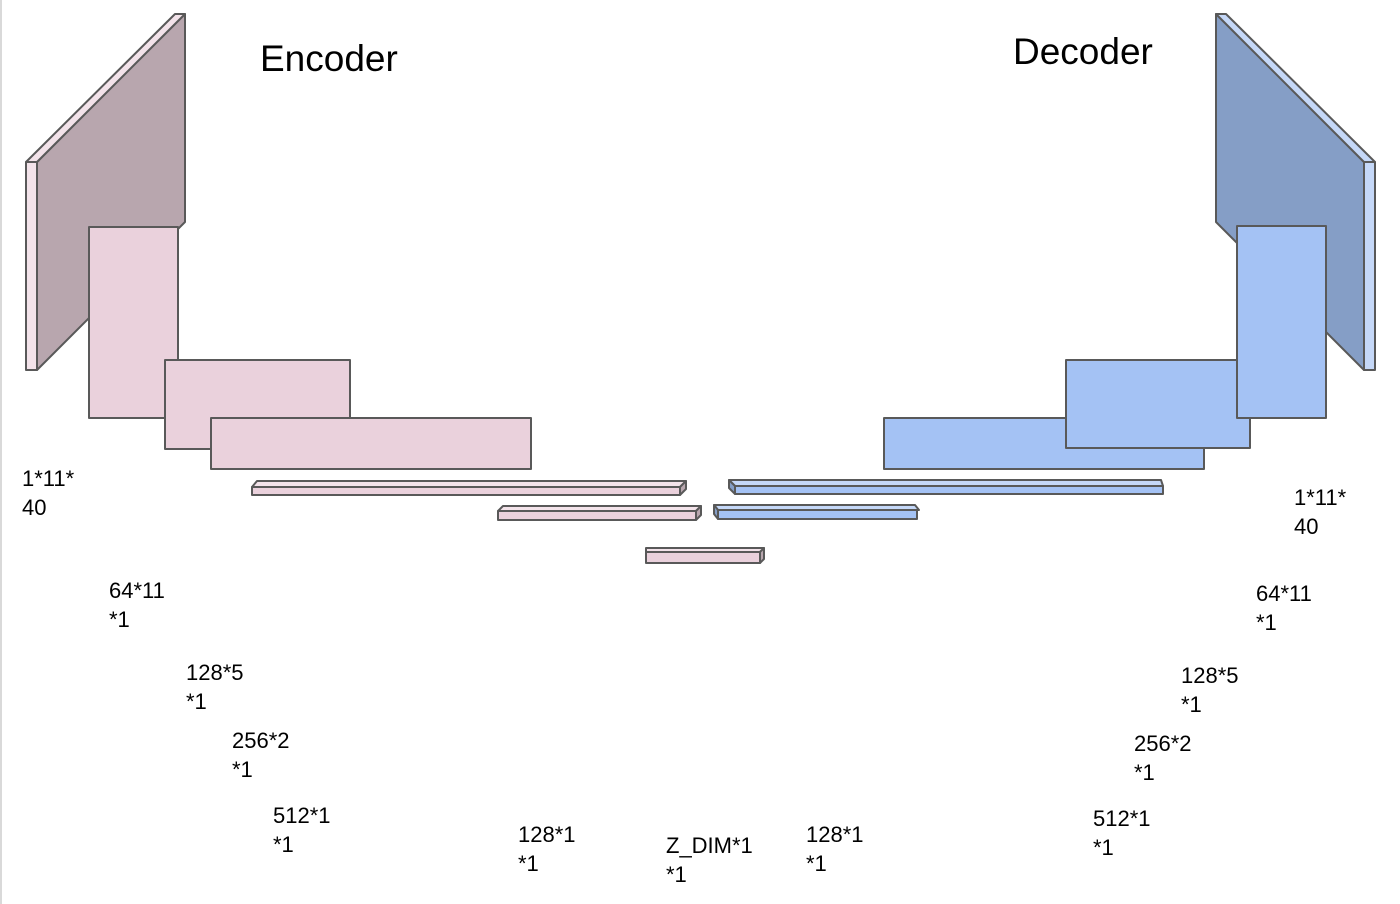  I want to click on decoder-layer-128x5, so click(1158, 404).